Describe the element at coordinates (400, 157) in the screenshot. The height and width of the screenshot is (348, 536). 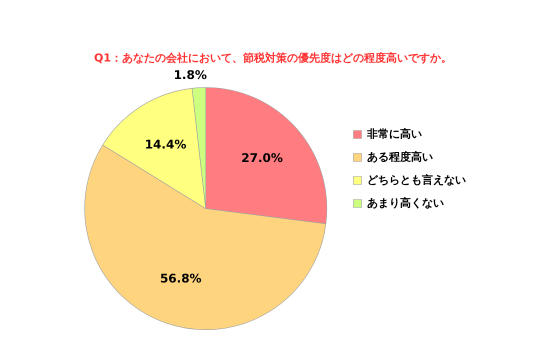
I see `legend-label: ある程度高い` at that location.